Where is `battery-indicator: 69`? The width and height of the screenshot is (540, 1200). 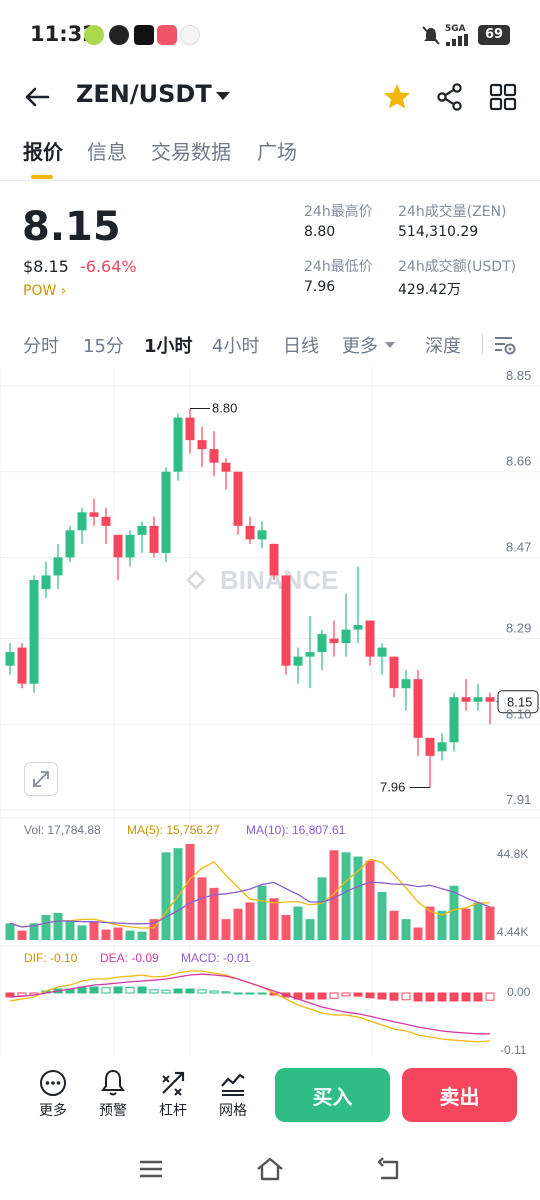 battery-indicator: 69 is located at coordinates (494, 35).